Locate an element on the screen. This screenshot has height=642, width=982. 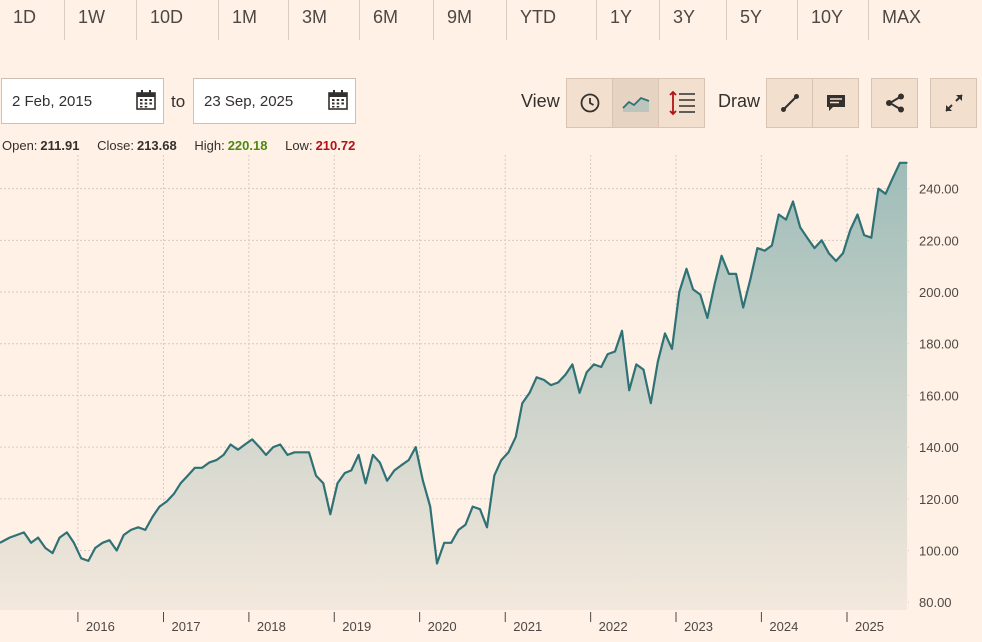
share-button is located at coordinates (894, 103).